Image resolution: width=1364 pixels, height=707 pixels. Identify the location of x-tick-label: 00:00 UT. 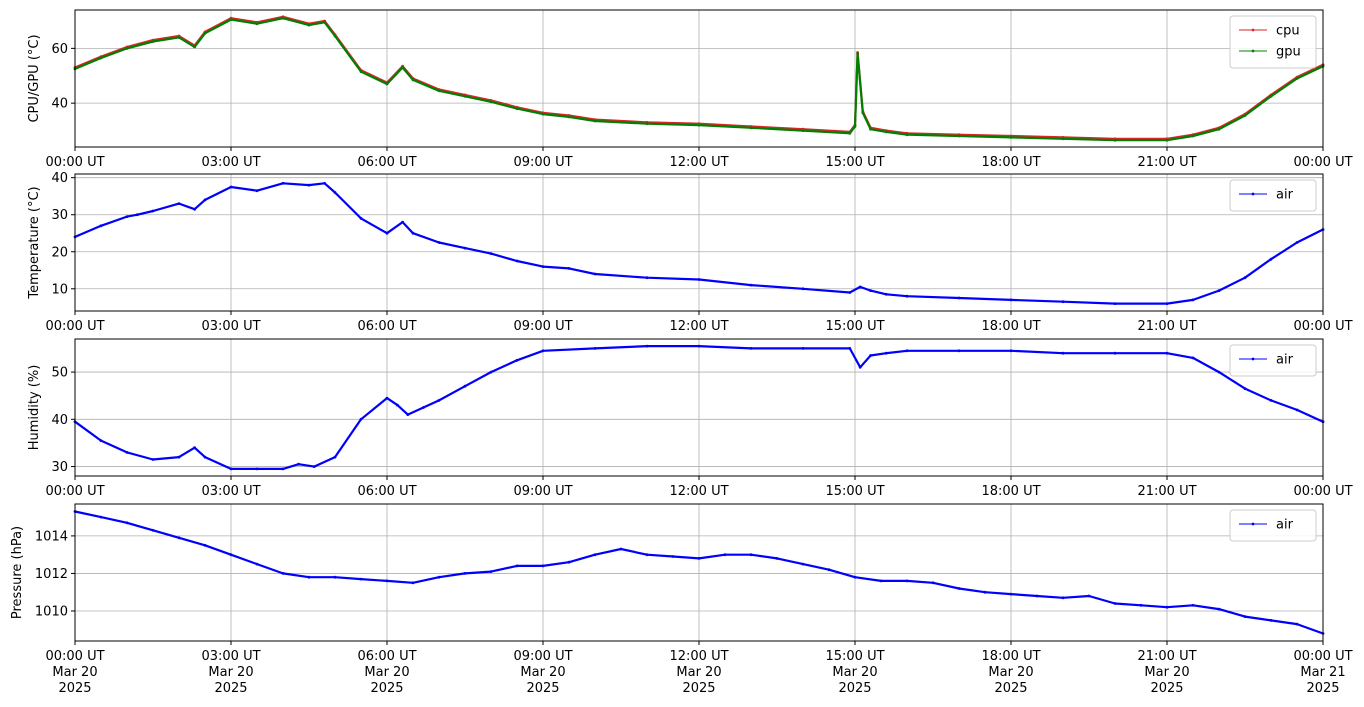
(1322, 326).